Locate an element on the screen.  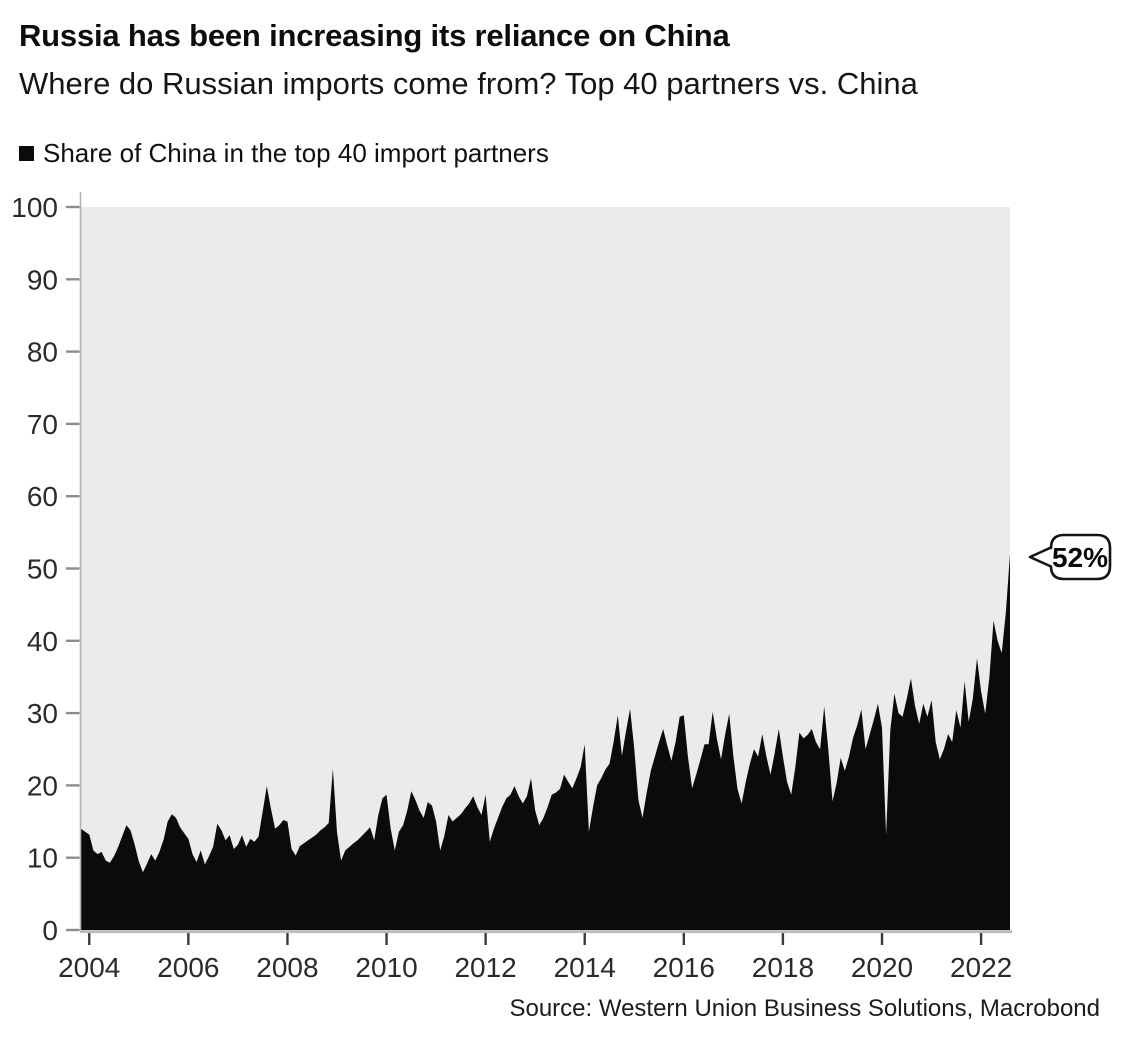
y-tick-label: 10 is located at coordinates (42, 858).